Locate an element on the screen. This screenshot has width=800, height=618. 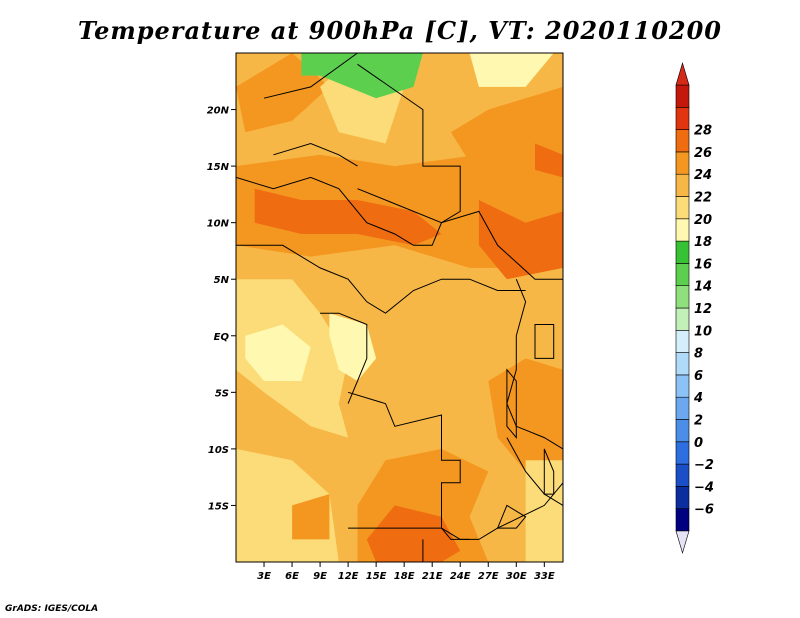
lon-tick-label: 9E is located at coordinates (320, 576).